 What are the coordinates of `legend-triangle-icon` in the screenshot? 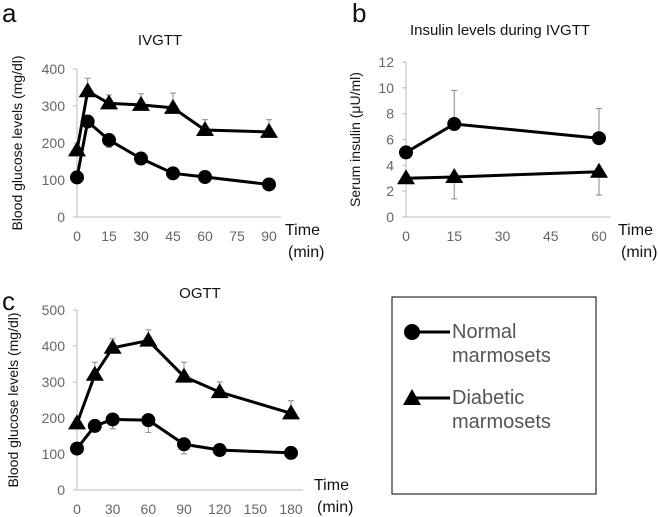 It's located at (412, 397).